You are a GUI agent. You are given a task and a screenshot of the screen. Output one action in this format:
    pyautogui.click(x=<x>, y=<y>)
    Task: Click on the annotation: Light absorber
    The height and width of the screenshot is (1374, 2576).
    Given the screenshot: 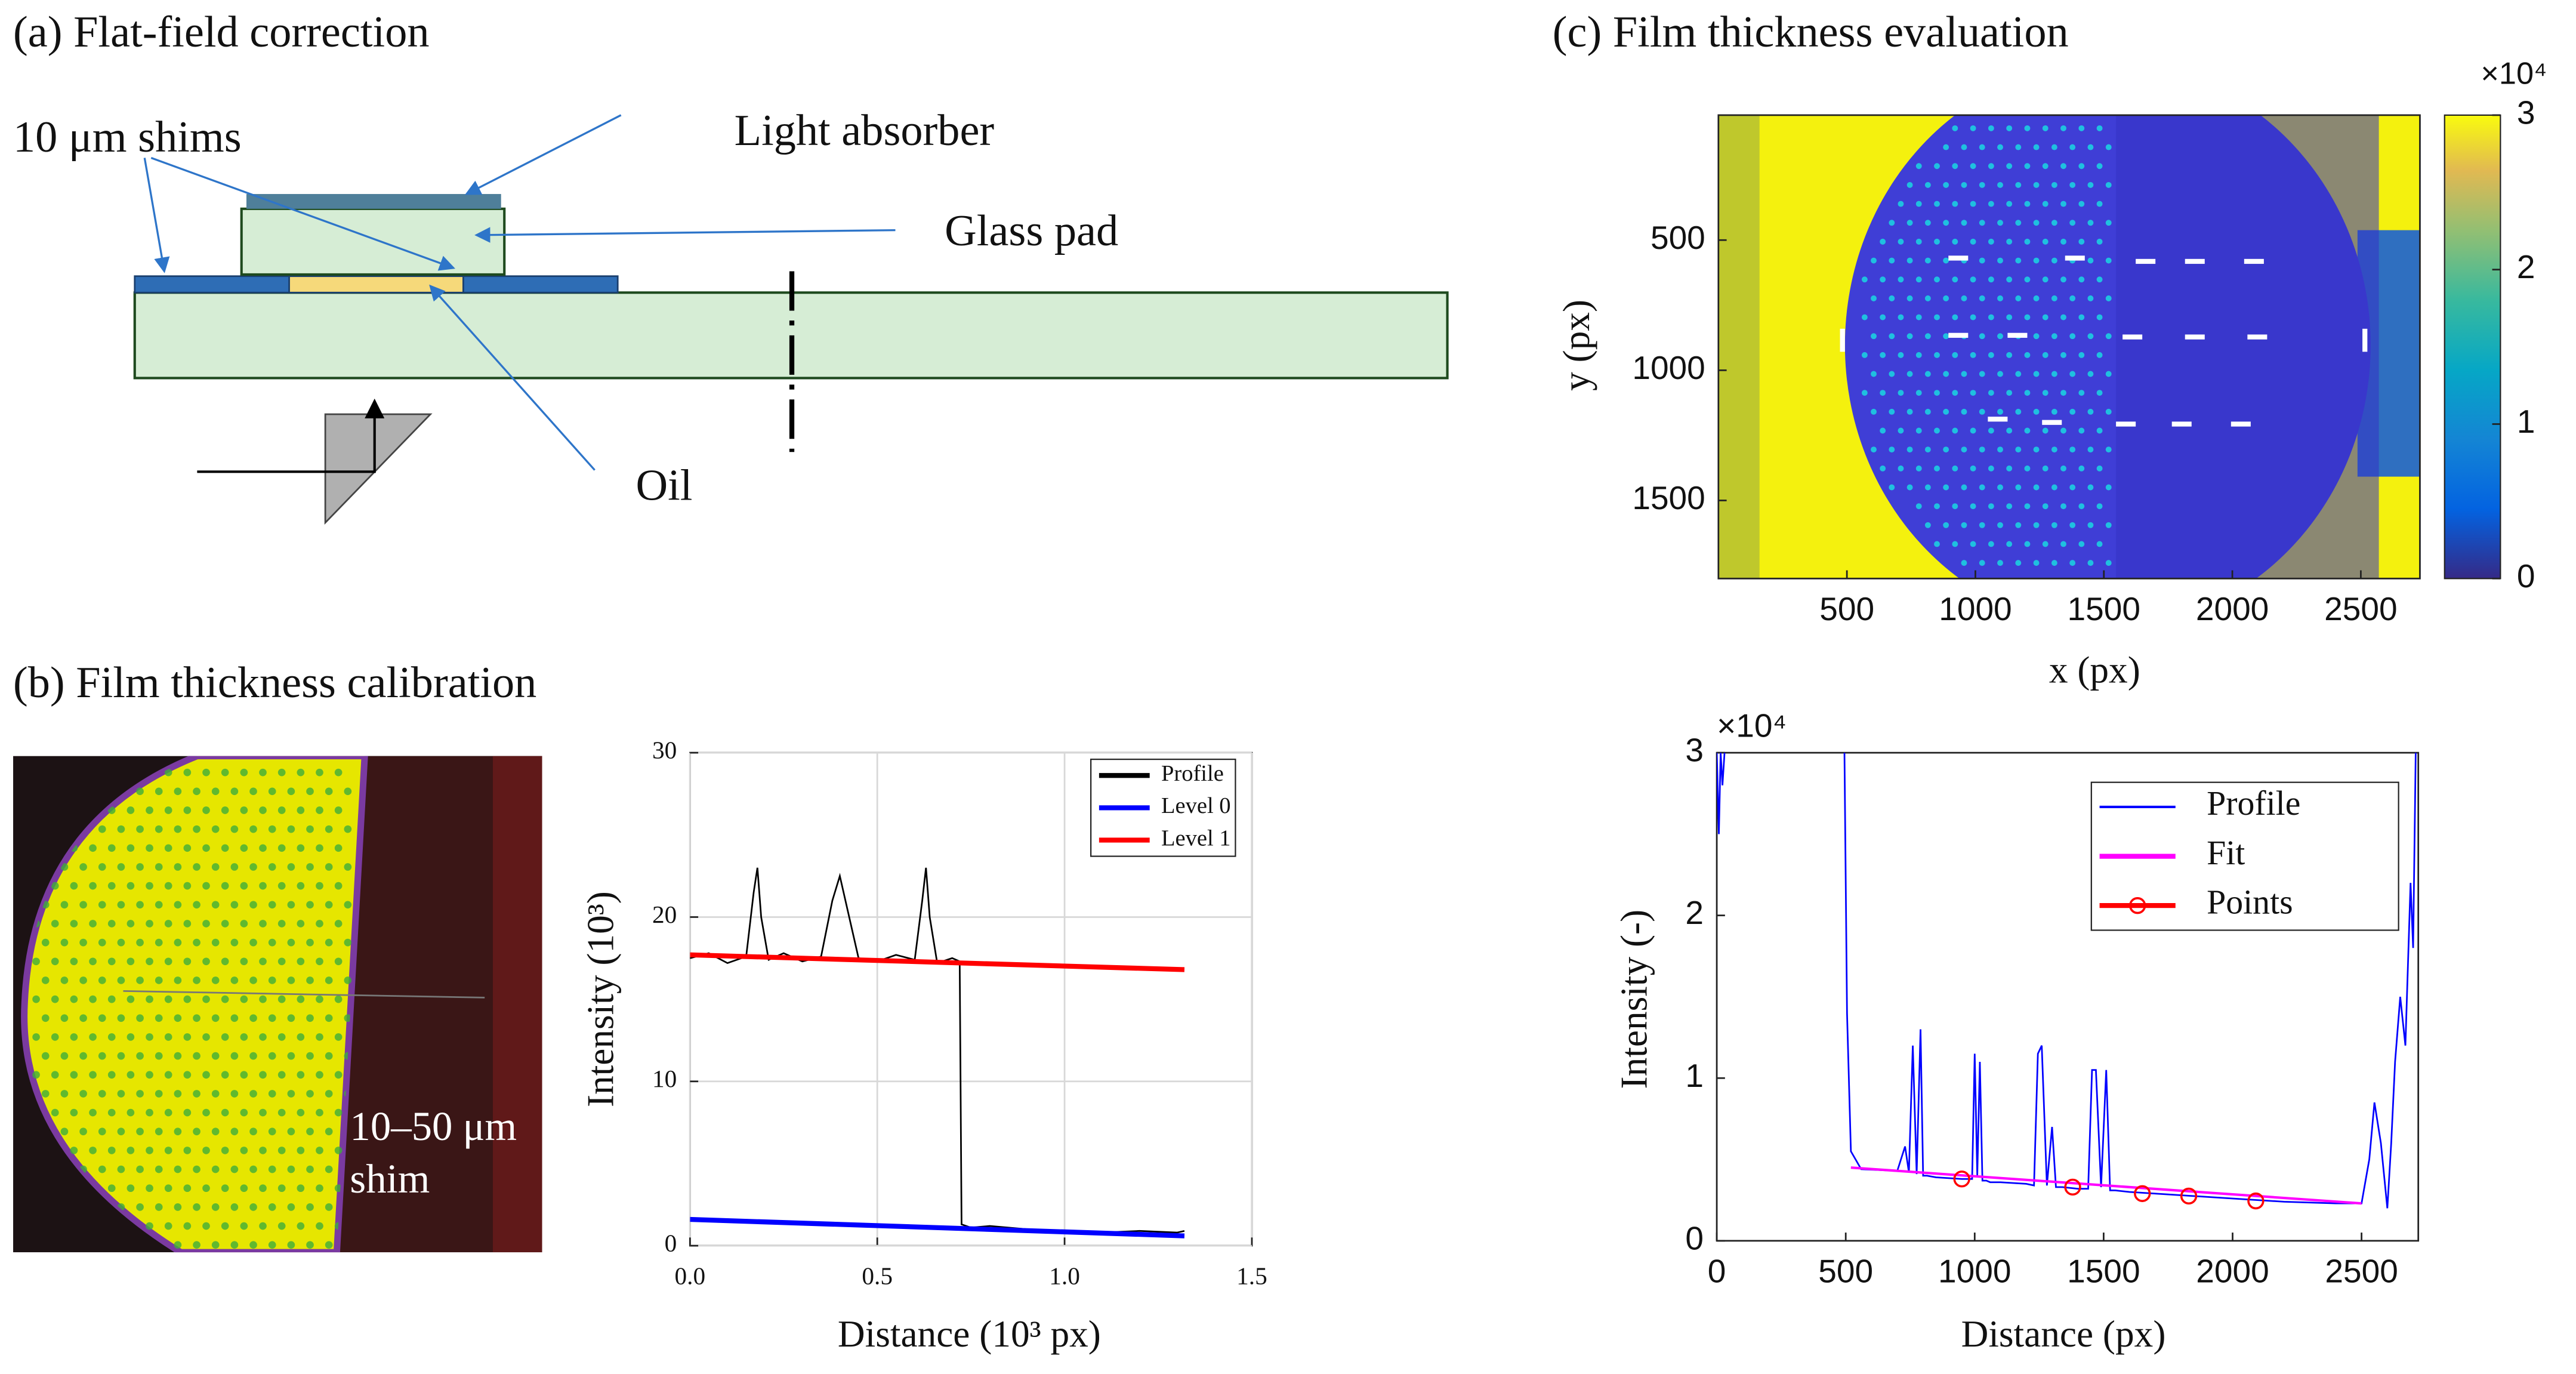 What is the action you would take?
    pyautogui.click(x=865, y=131)
    